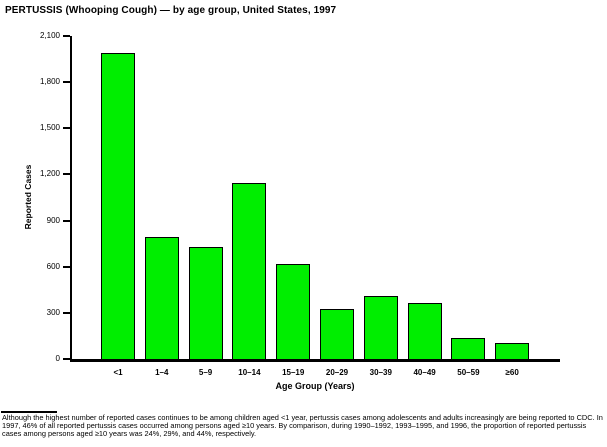 The width and height of the screenshot is (607, 447). Describe the element at coordinates (468, 372) in the screenshot. I see `x-tick-label: 50–59` at that location.